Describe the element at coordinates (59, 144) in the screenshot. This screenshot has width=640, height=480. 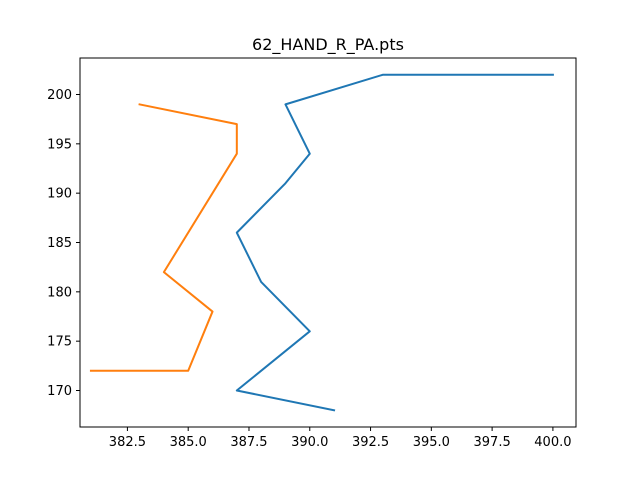
I see `y-tick-label: 195` at that location.